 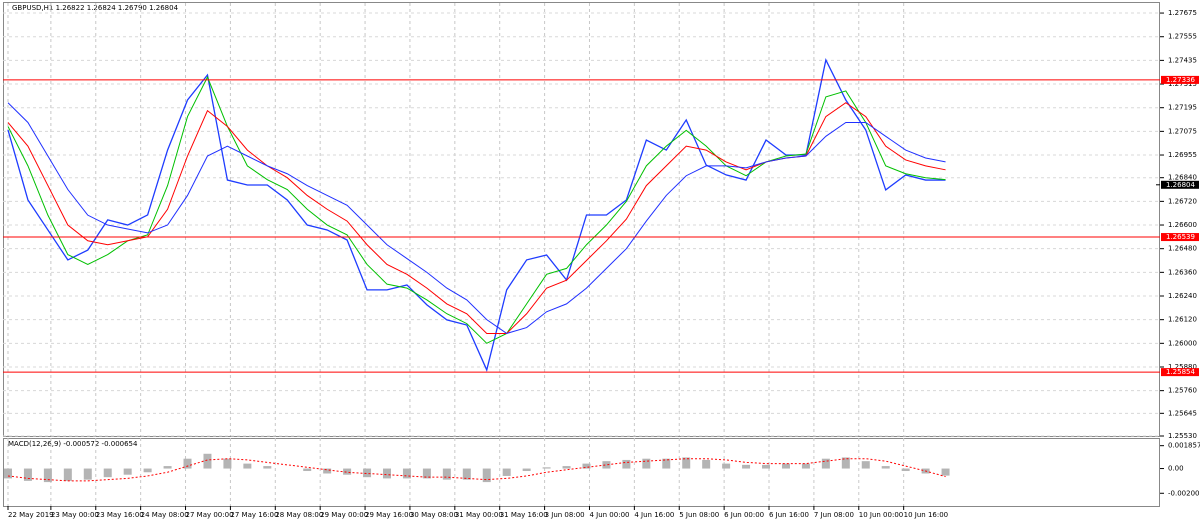 What do you see at coordinates (165, 515) in the screenshot?
I see `x-tick-label: 24 May 08:00` at bounding box center [165, 515].